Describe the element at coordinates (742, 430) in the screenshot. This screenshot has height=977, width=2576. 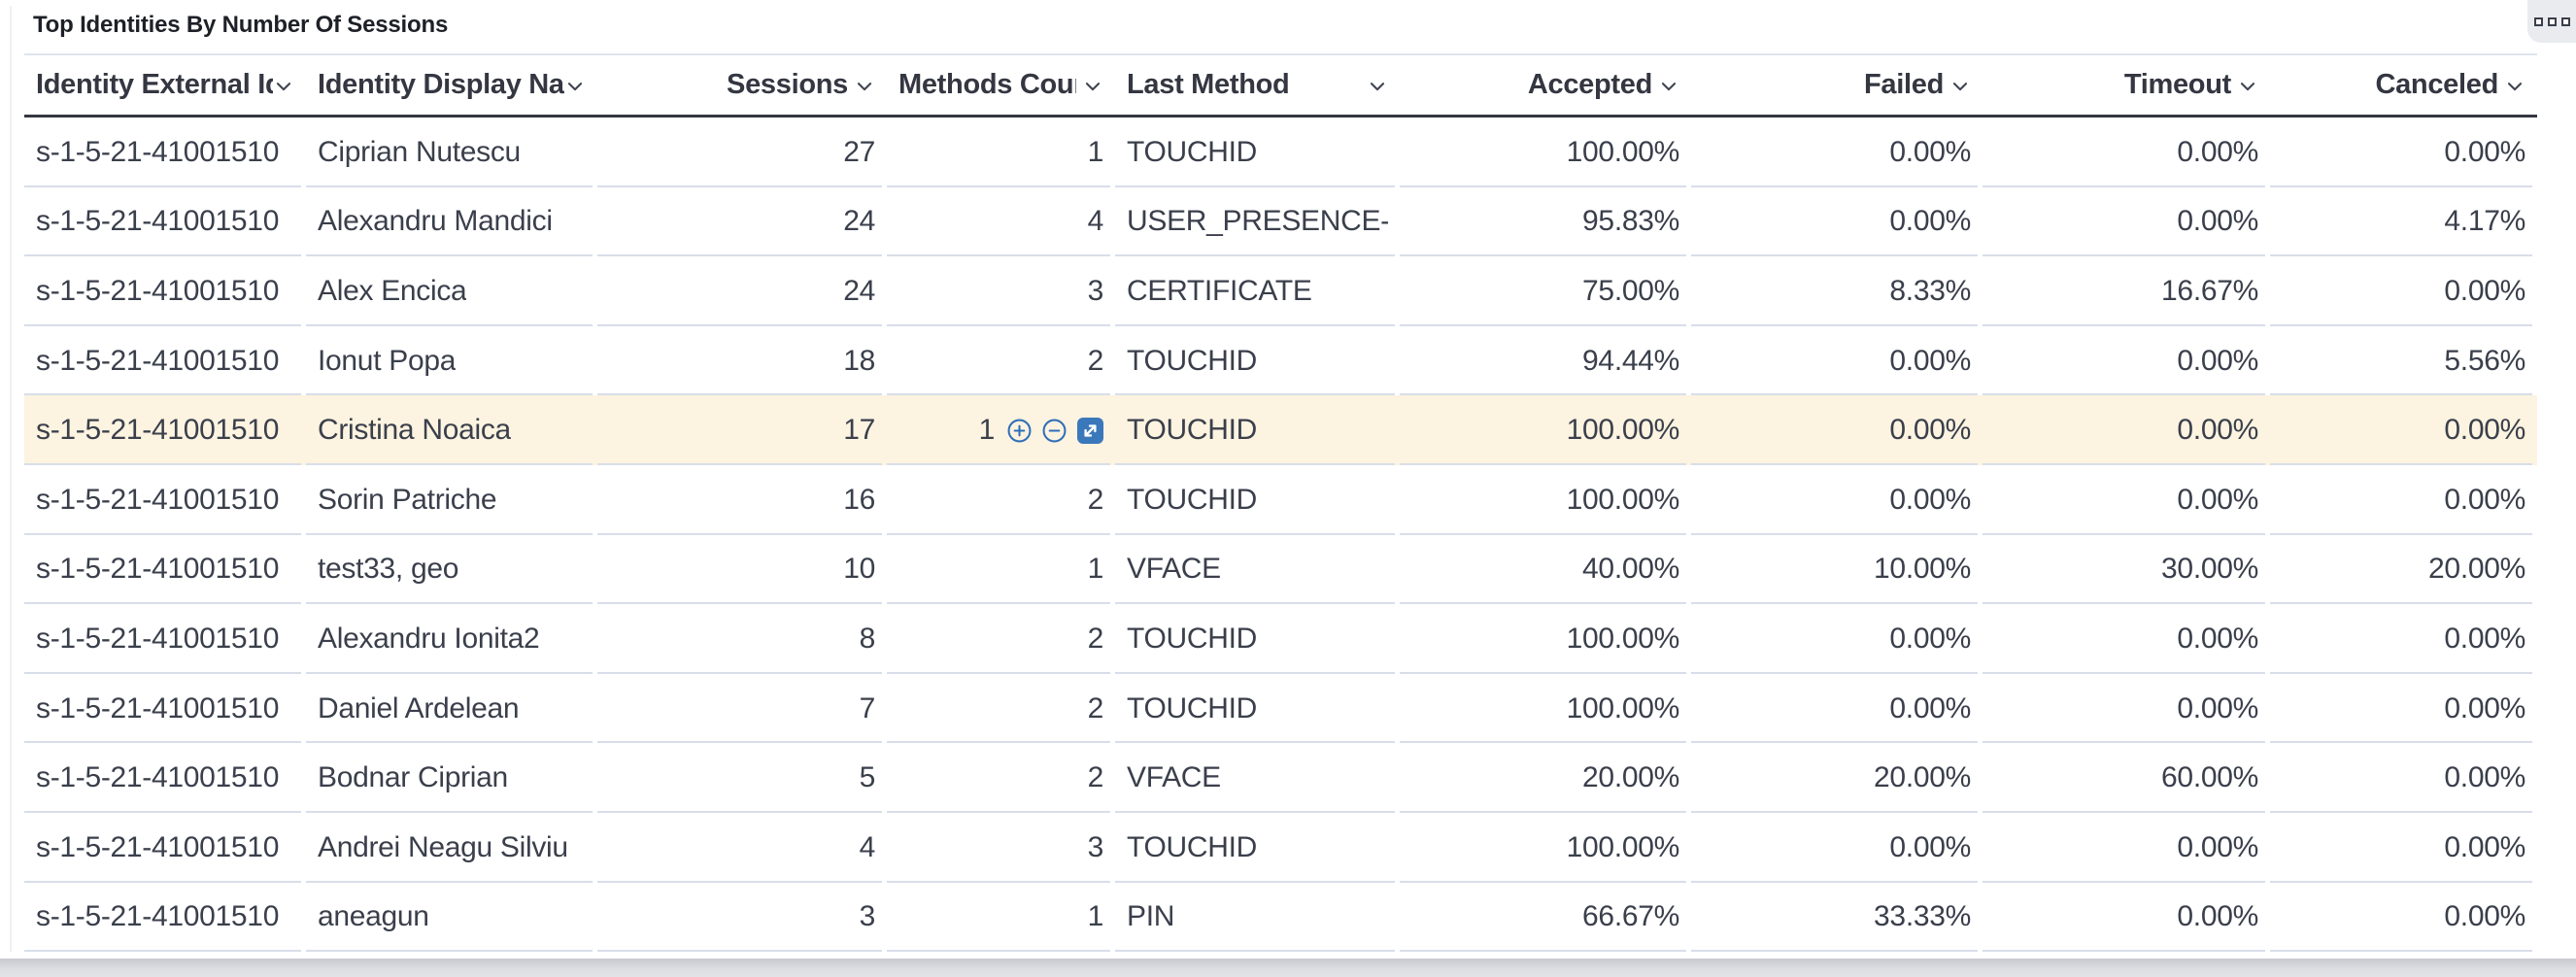
I see `cell-sessions: 17` at that location.